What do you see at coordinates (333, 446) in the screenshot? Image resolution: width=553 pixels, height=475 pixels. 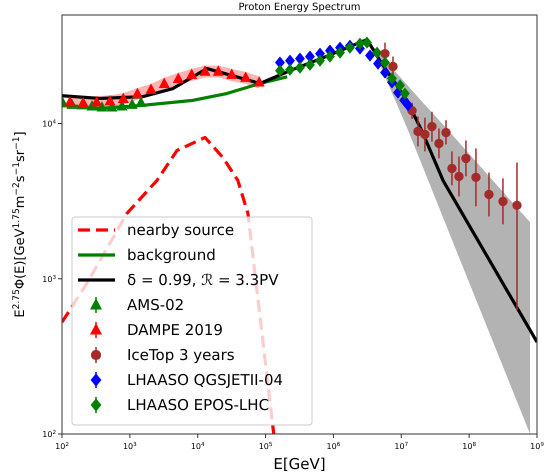 I see `x-tick-label: 10$^{6}$` at bounding box center [333, 446].